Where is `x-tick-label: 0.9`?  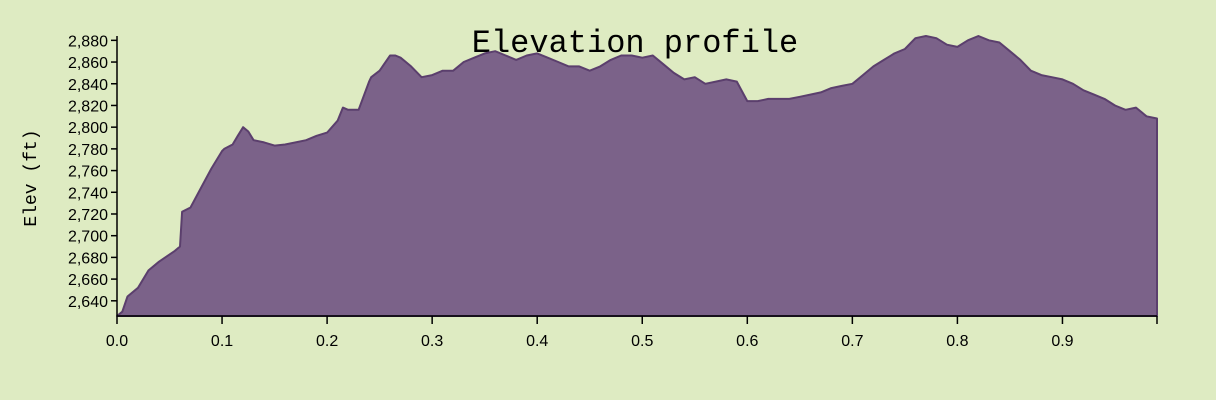
x-tick-label: 0.9 is located at coordinates (1062, 341).